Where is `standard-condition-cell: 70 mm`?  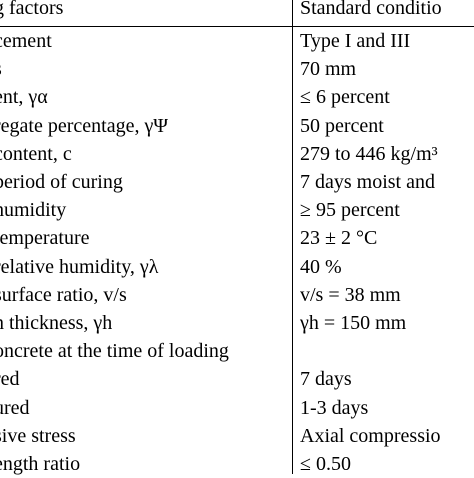 standard-condition-cell: 70 mm is located at coordinates (328, 69).